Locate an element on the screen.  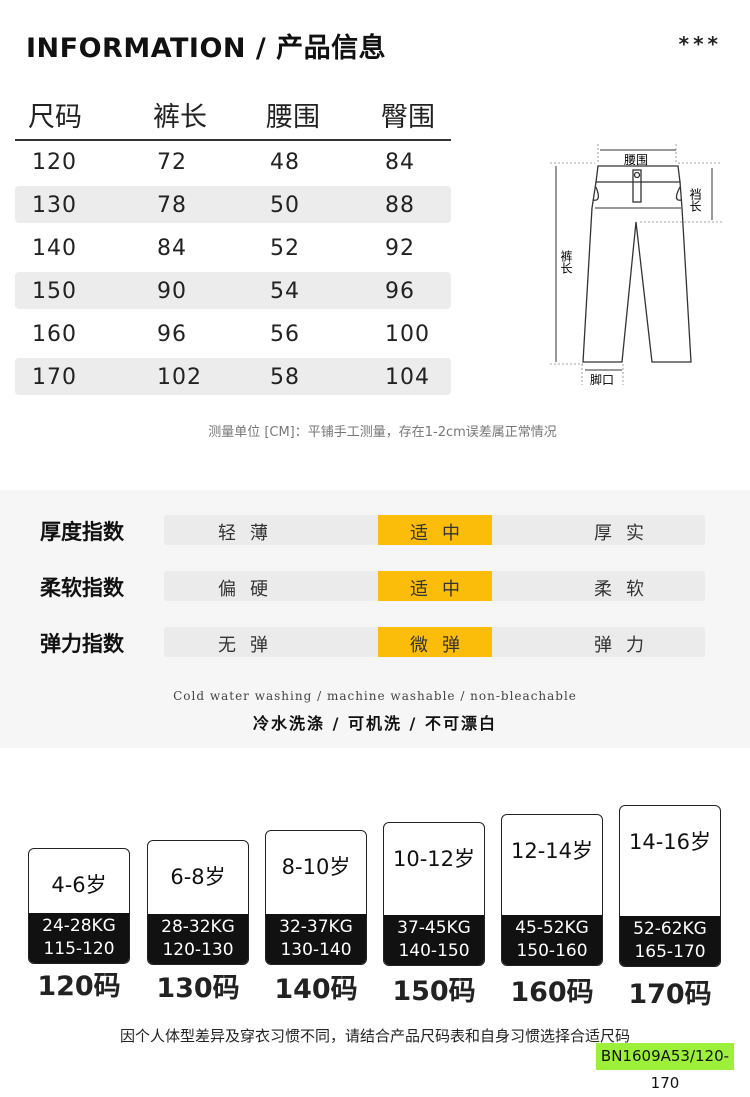
header-divider is located at coordinates (233, 140).